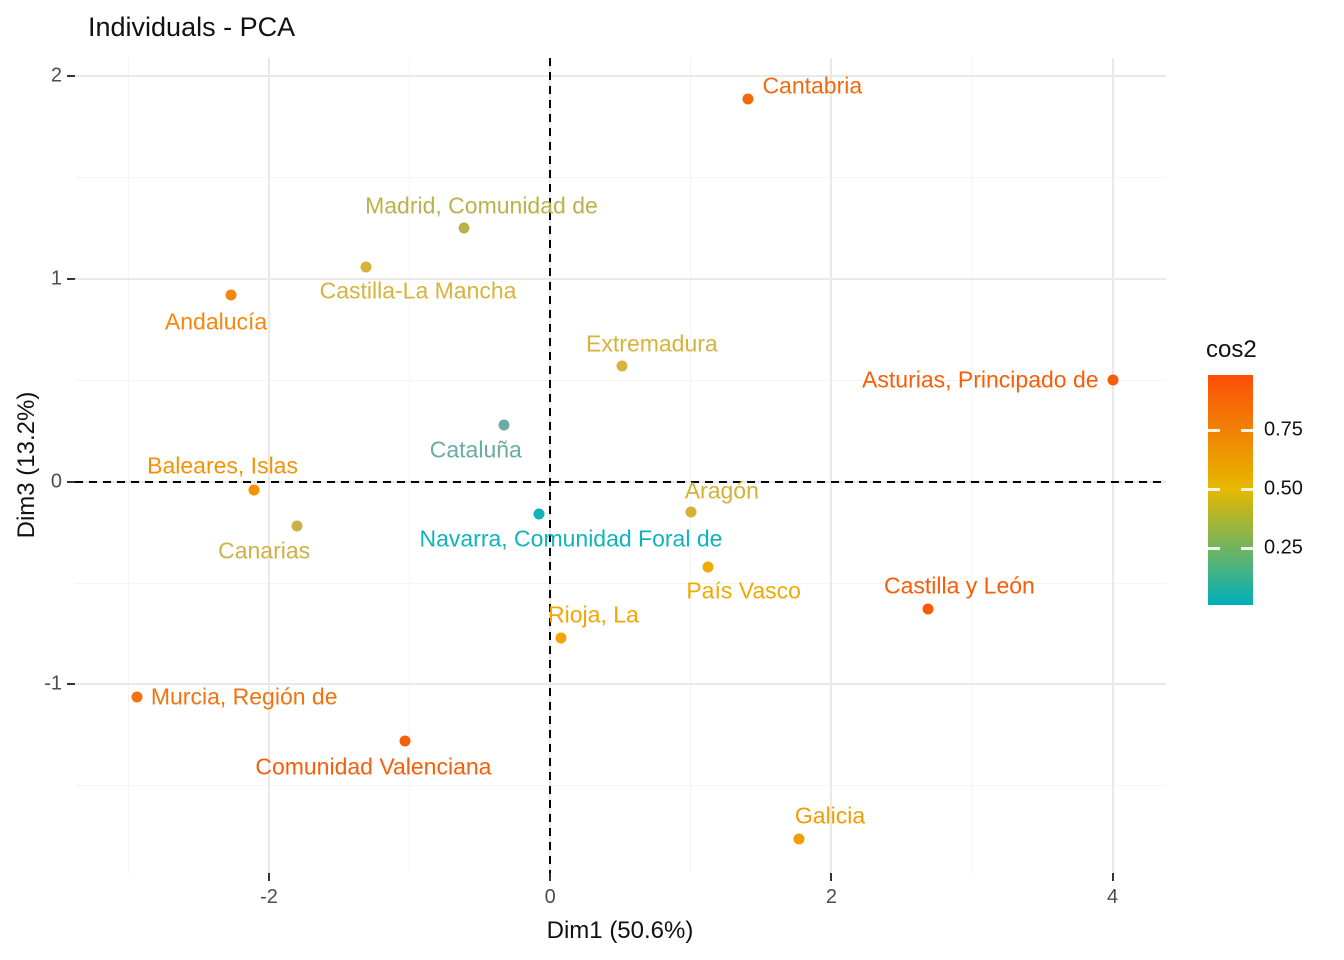 Image resolution: width=1344 pixels, height=960 pixels. I want to click on data-point-label: Extremadura, so click(652, 343).